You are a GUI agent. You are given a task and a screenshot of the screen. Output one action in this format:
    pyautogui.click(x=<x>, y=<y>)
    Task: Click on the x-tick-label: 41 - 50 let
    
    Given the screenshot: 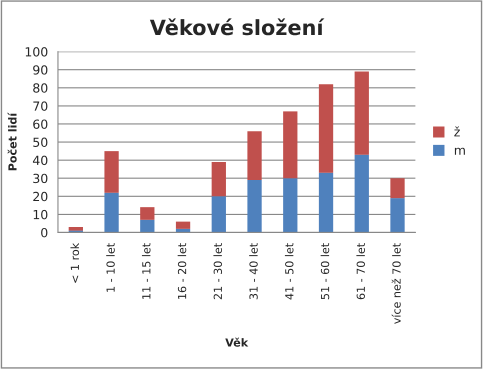 What is the action you would take?
    pyautogui.click(x=289, y=271)
    